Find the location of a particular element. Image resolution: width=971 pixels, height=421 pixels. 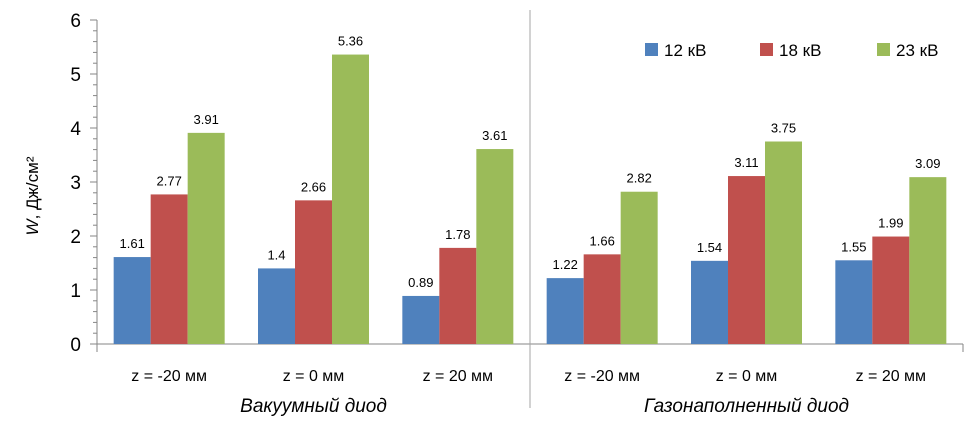

data-label: 2.66 is located at coordinates (313, 186).